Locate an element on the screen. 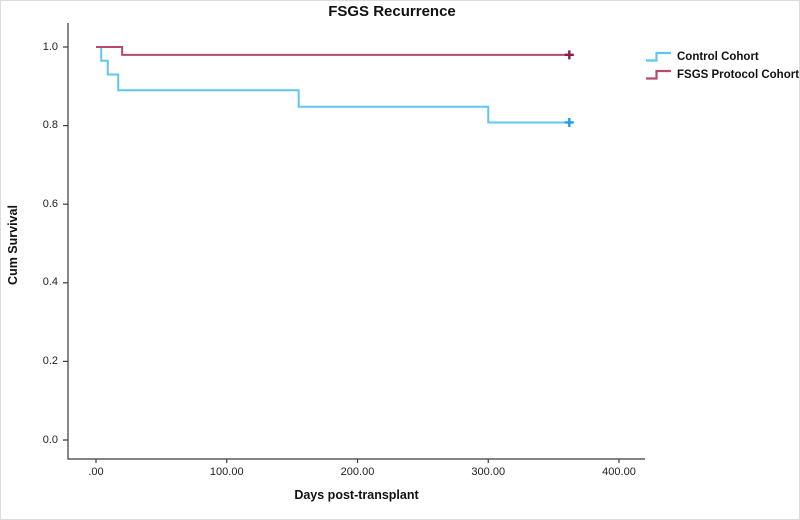 The width and height of the screenshot is (800, 520). x-tick-label: 200.00 is located at coordinates (357, 472).